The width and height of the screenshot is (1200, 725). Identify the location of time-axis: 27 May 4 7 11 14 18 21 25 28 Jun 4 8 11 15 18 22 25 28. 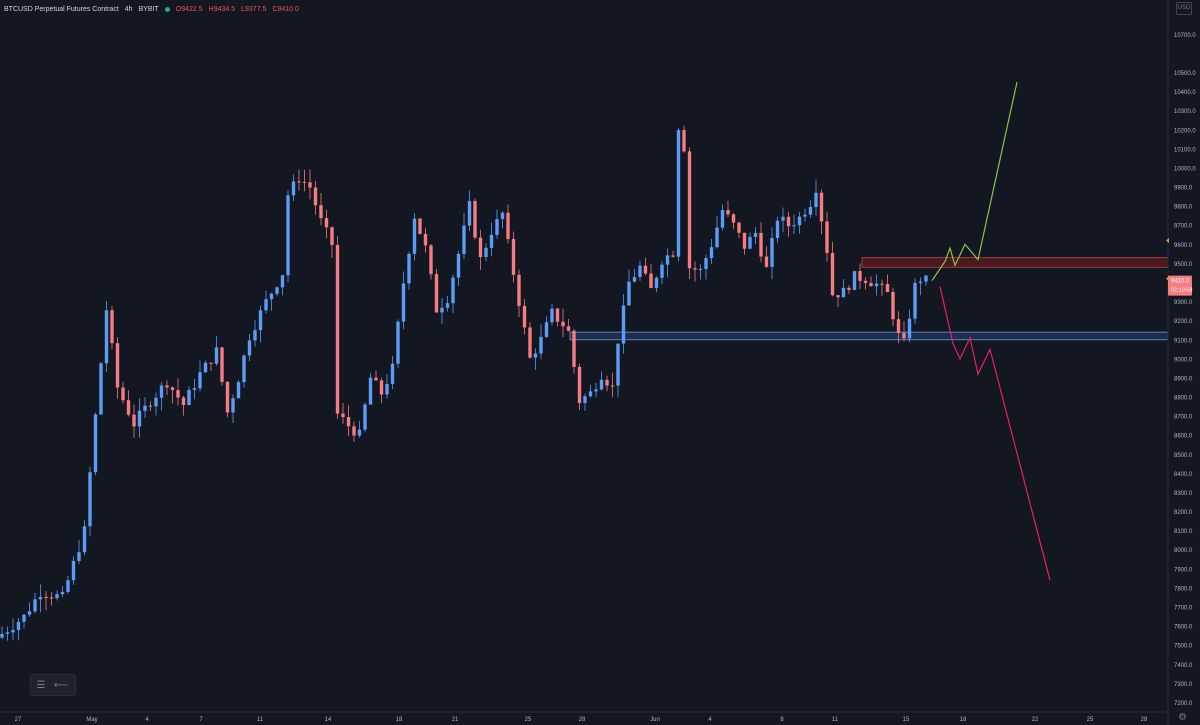
(584, 717).